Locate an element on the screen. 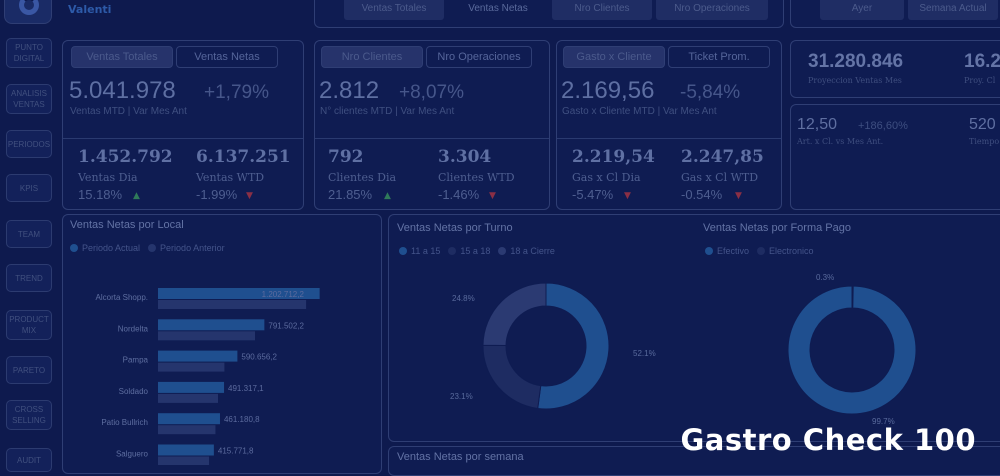 The height and width of the screenshot is (476, 1000). gasto-mtd-value: 2.169,56 is located at coordinates (608, 90).